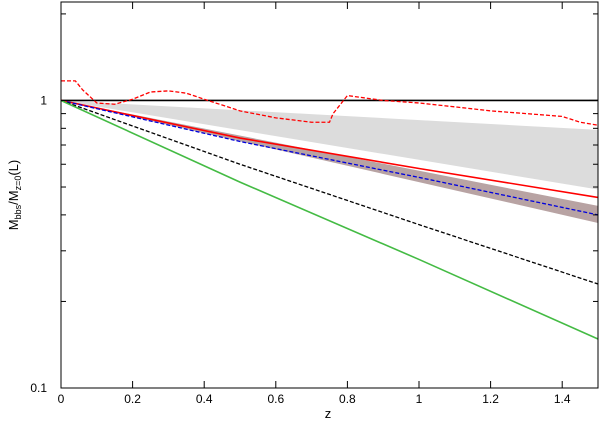 Image resolution: width=600 pixels, height=423 pixels. What do you see at coordinates (13, 168) in the screenshot?
I see `y-label-tail: (L)` at bounding box center [13, 168].